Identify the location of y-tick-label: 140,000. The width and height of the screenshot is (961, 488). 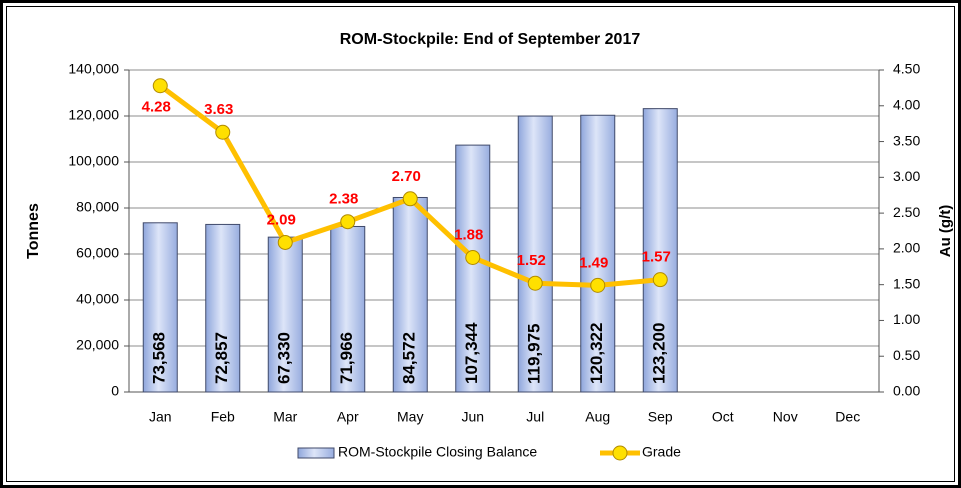
(93, 69).